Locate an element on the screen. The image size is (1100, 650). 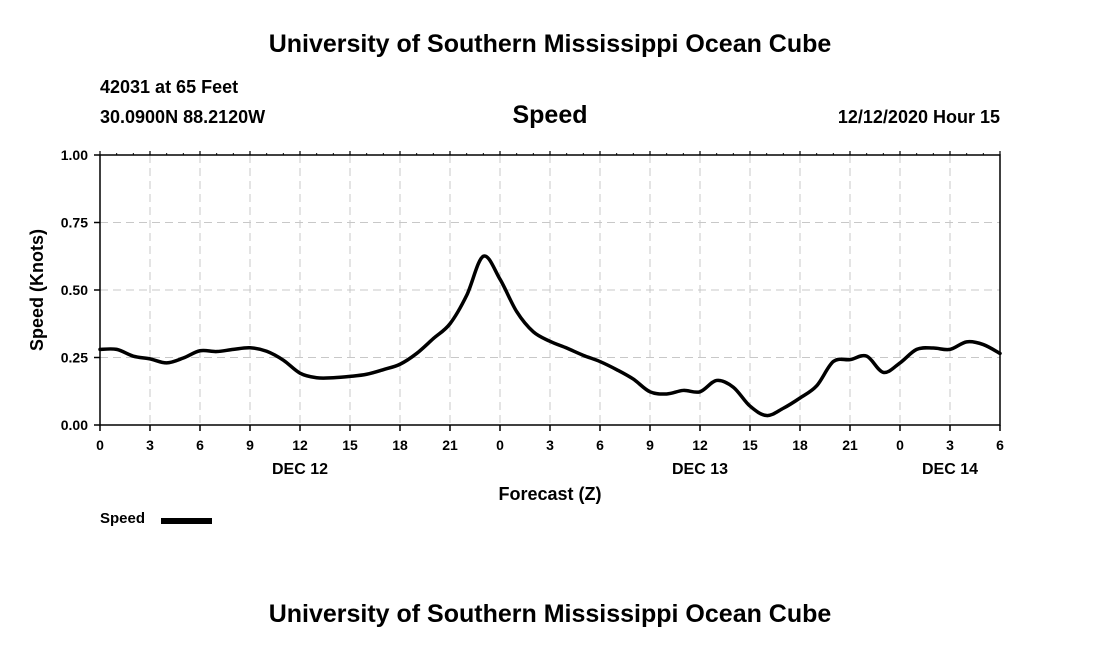
y-tick-label: 0.00 is located at coordinates (74, 425).